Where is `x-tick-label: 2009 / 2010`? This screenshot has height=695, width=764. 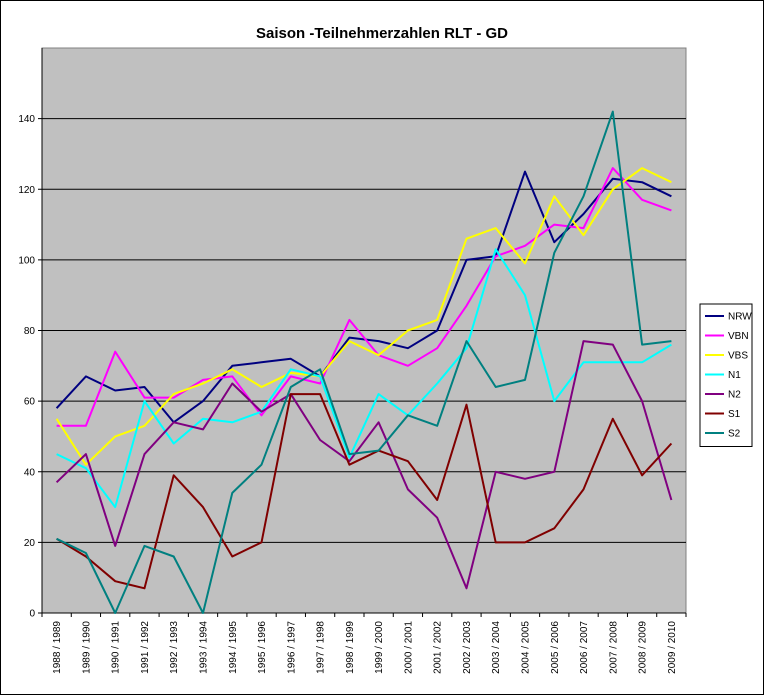
x-tick-label: 2009 / 2010 is located at coordinates (672, 647).